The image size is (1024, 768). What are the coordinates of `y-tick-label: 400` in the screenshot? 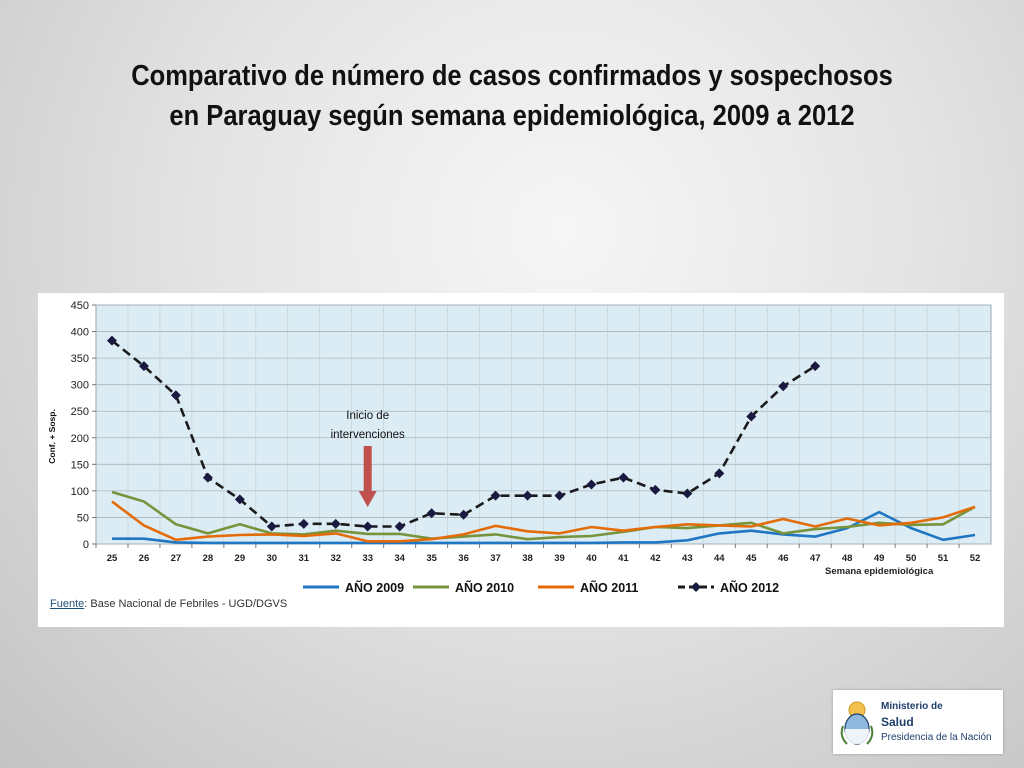 It's located at (80, 333).